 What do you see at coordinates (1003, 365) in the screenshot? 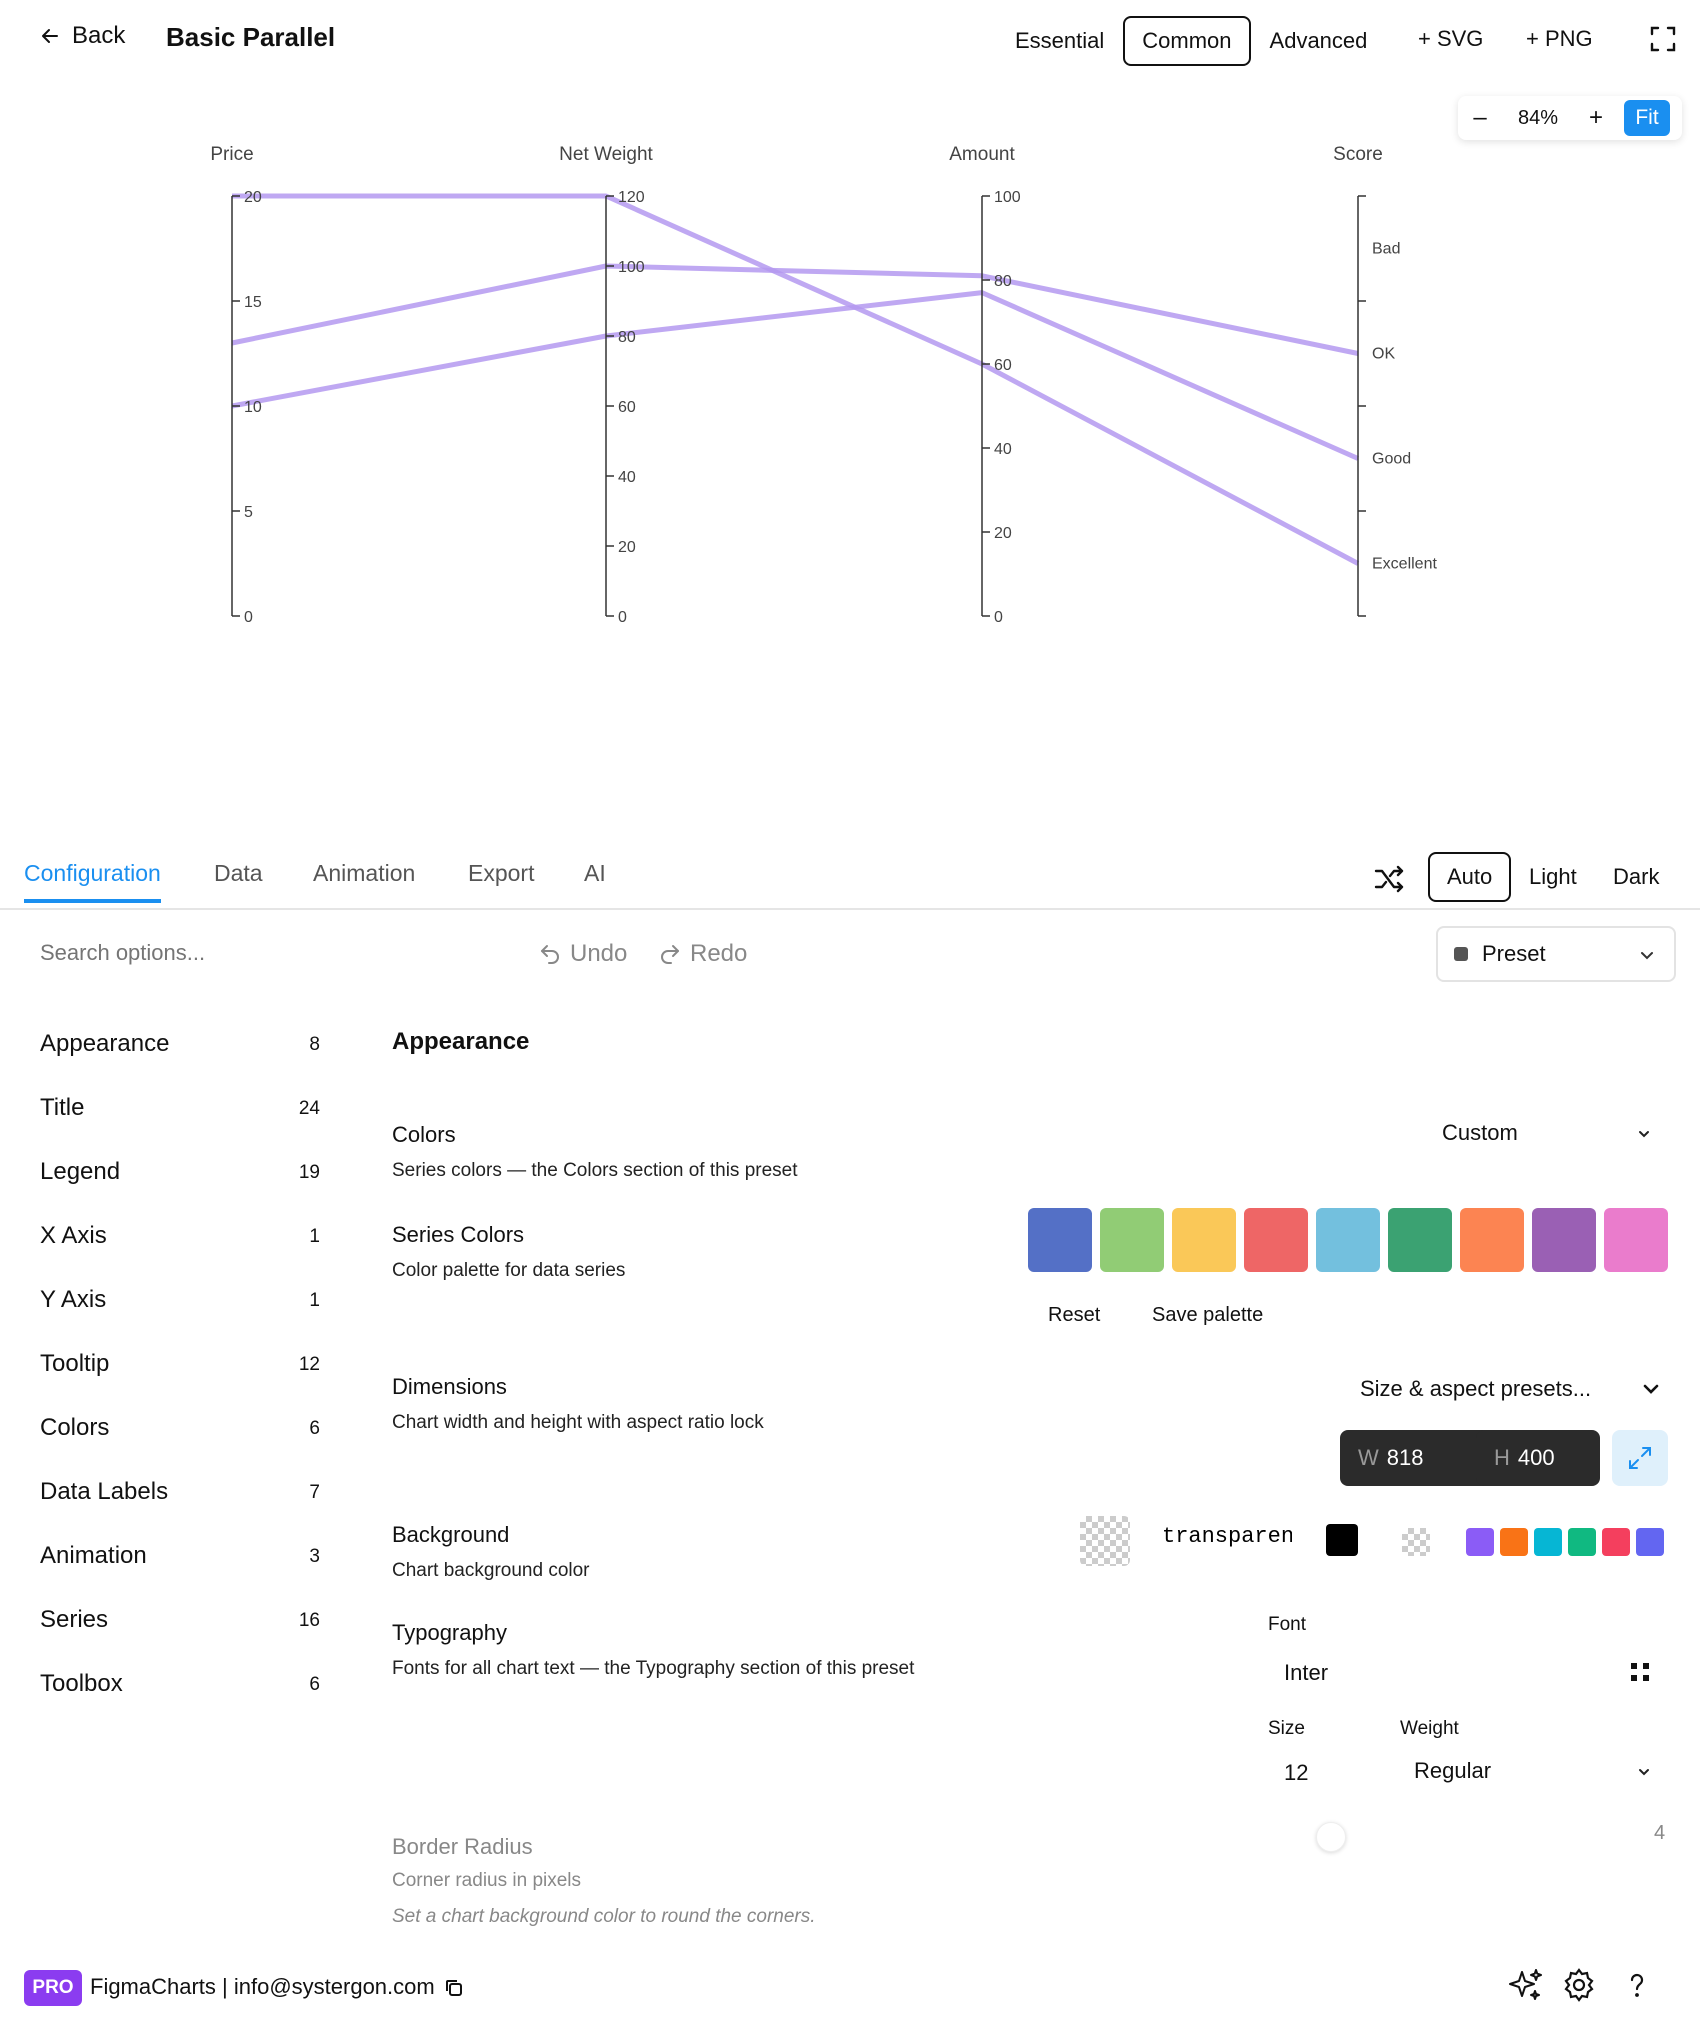
I see `tick-label: 60` at bounding box center [1003, 365].